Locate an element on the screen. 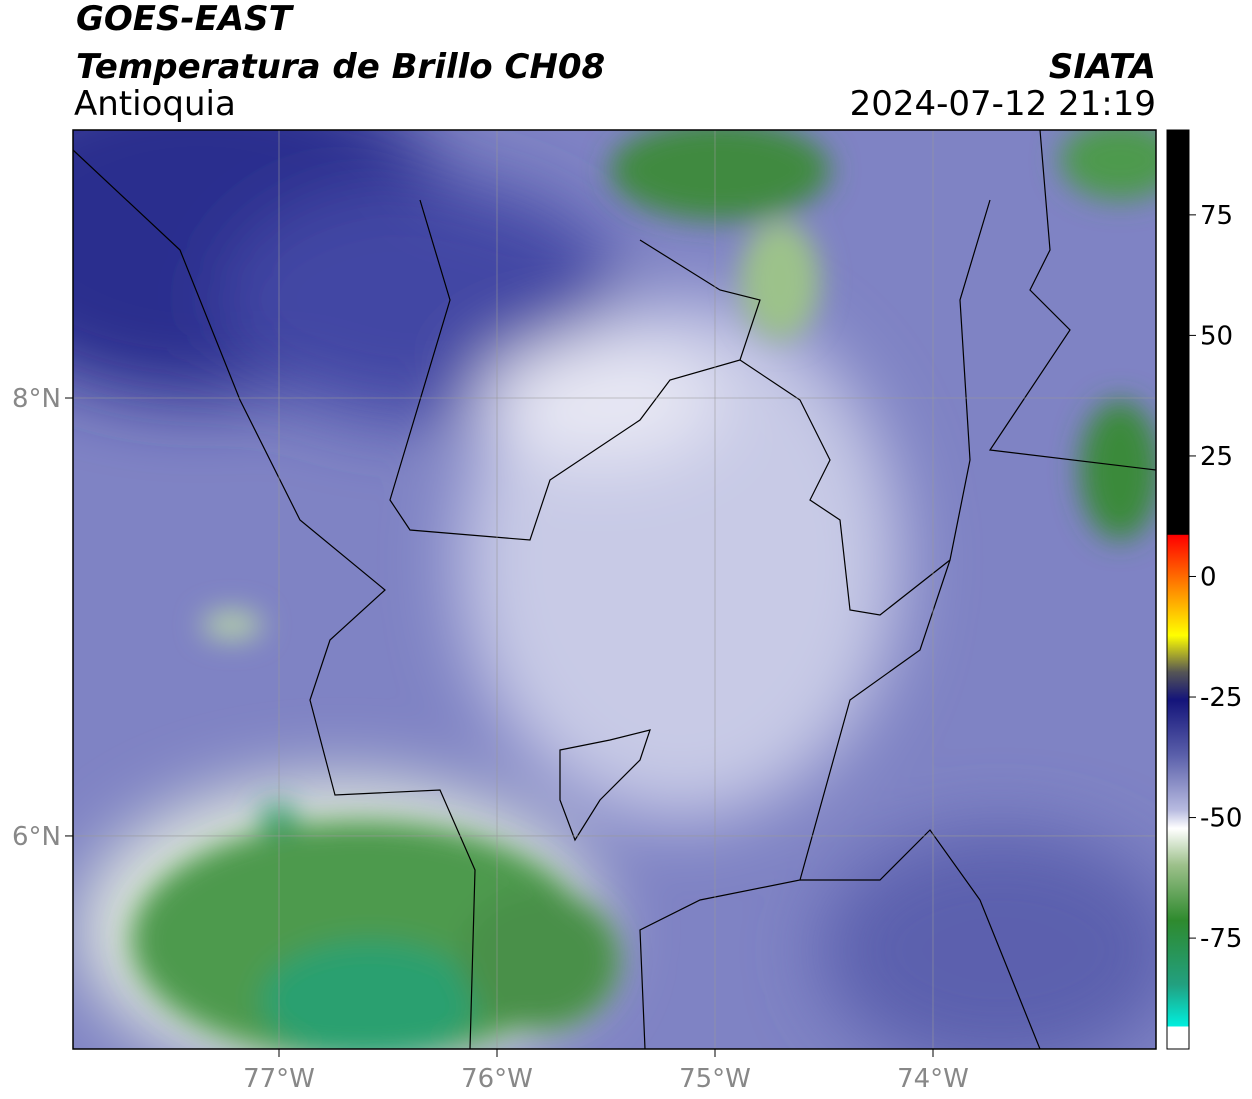  x-tick-label: 76°W is located at coordinates (497, 1079).